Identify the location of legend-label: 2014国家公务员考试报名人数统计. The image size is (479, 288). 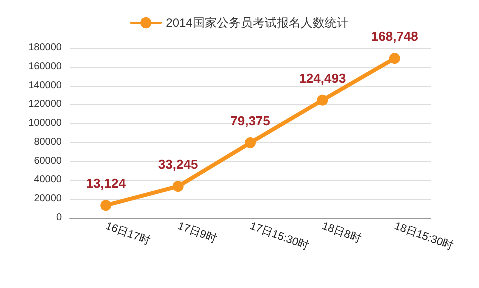
(257, 23).